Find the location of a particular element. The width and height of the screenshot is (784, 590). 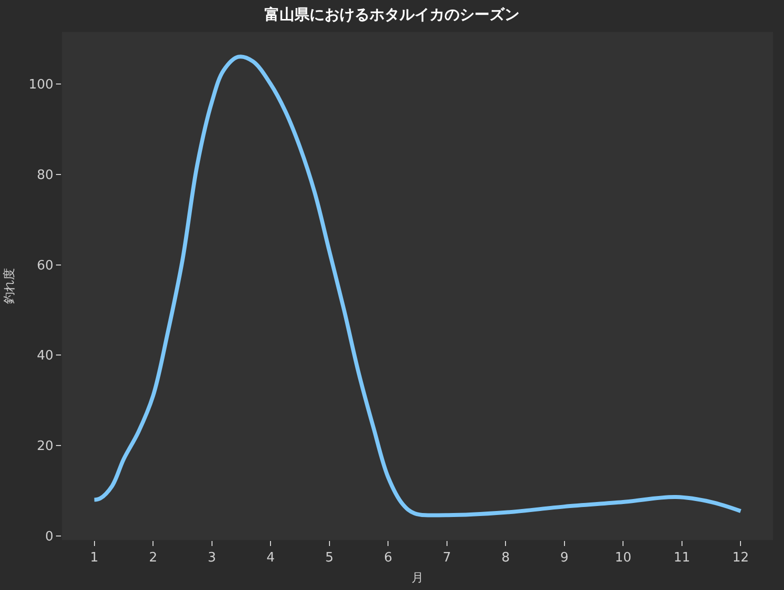

y-tick-label: 0 is located at coordinates (49, 536).